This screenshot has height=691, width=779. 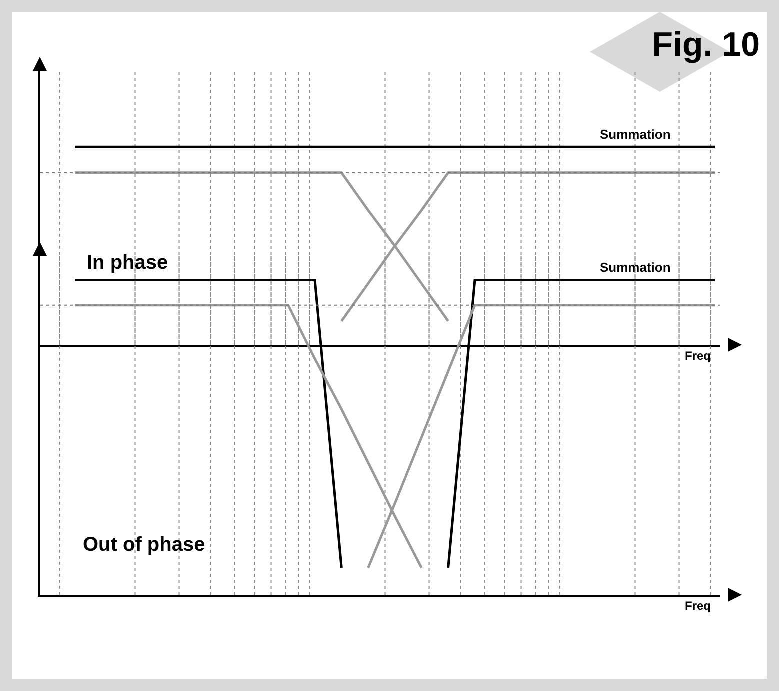 What do you see at coordinates (127, 263) in the screenshot?
I see `annotation: In phase` at bounding box center [127, 263].